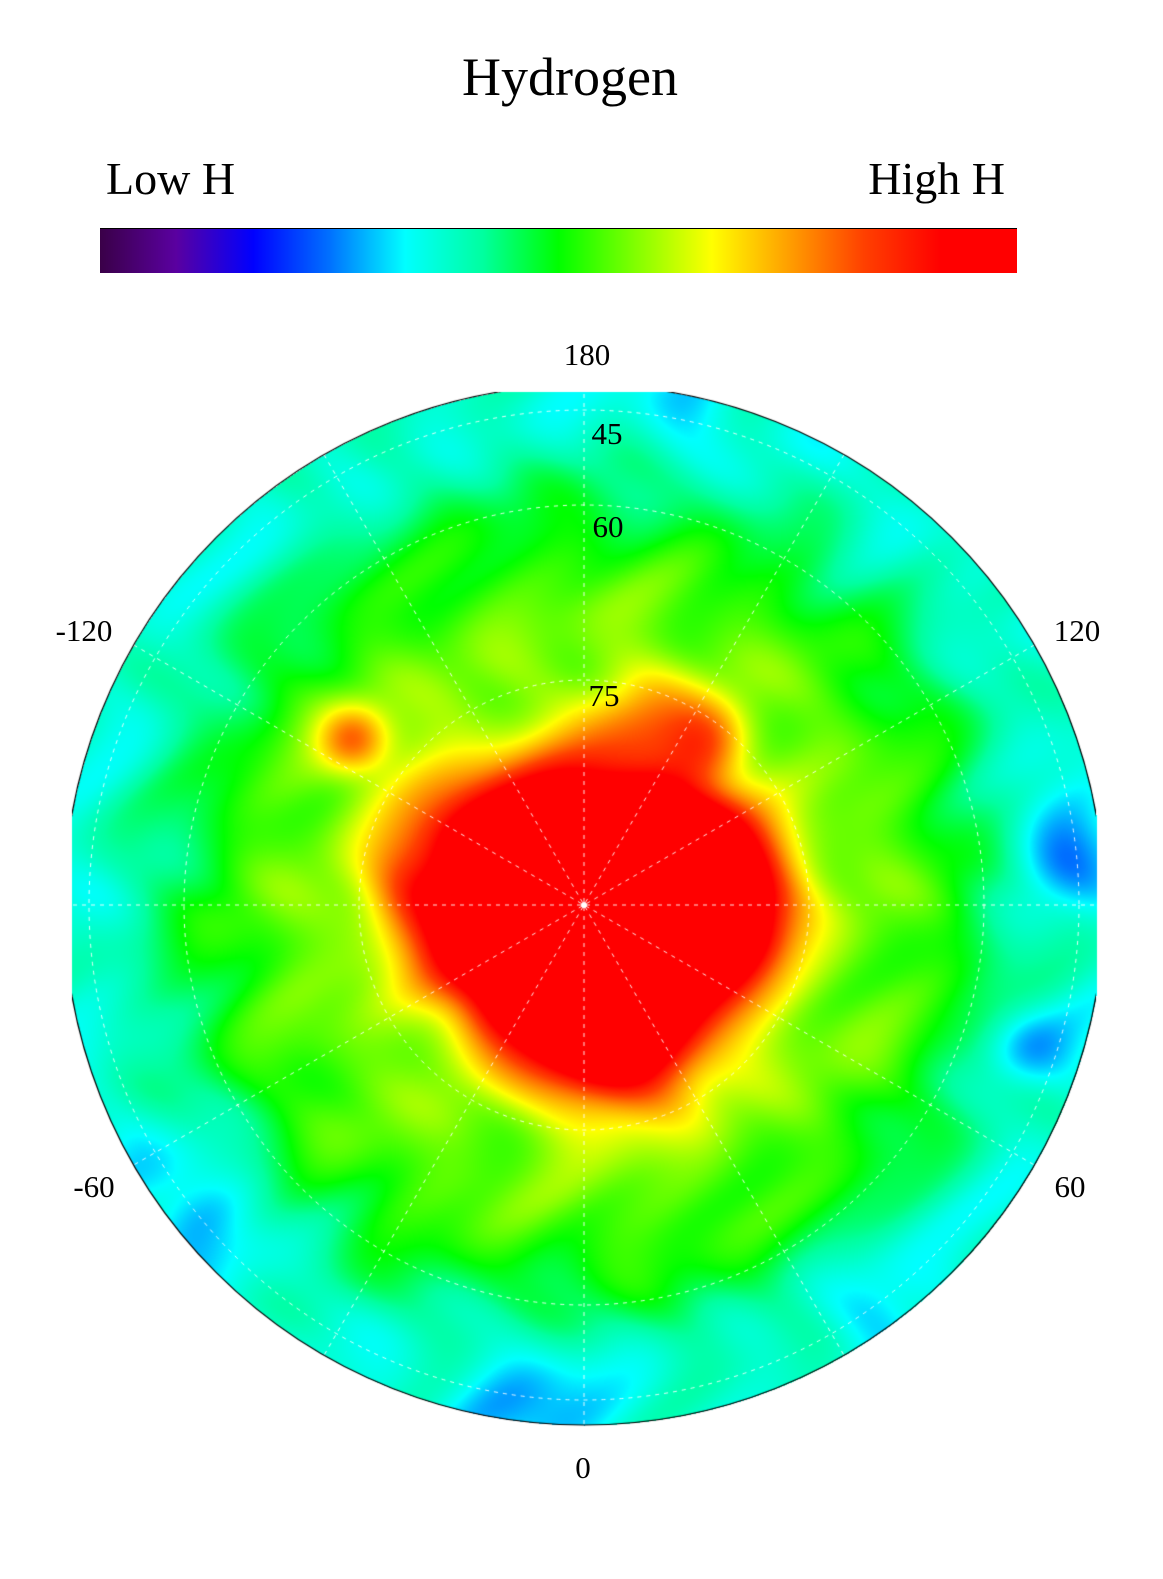  Describe the element at coordinates (558, 250) in the screenshot. I see `colorbar` at that location.